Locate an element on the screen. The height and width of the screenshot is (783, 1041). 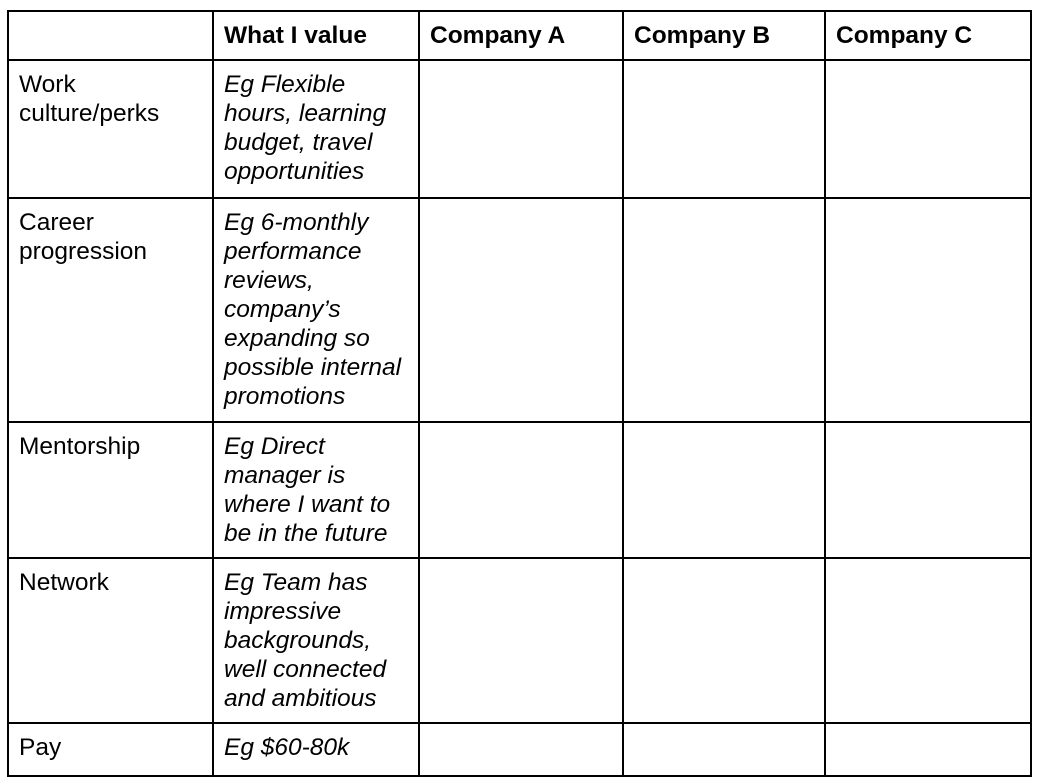
corner-cell is located at coordinates (110, 35).